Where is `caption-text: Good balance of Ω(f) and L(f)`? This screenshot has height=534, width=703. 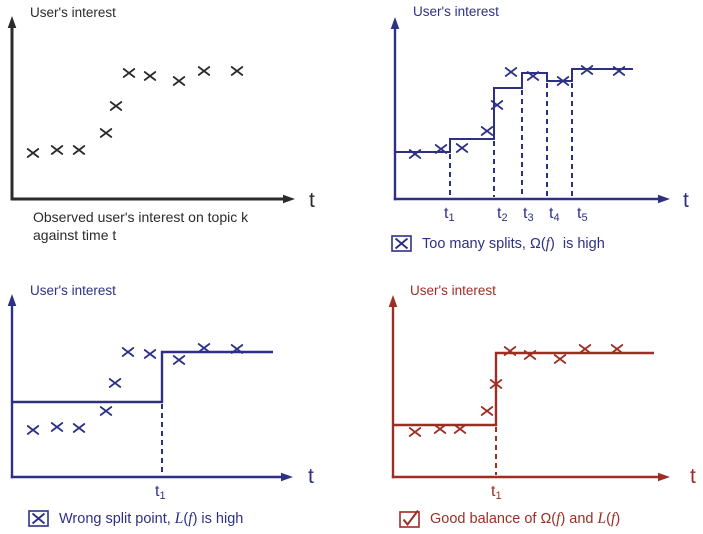 caption-text: Good balance of Ω(f) and L(f) is located at coordinates (525, 519).